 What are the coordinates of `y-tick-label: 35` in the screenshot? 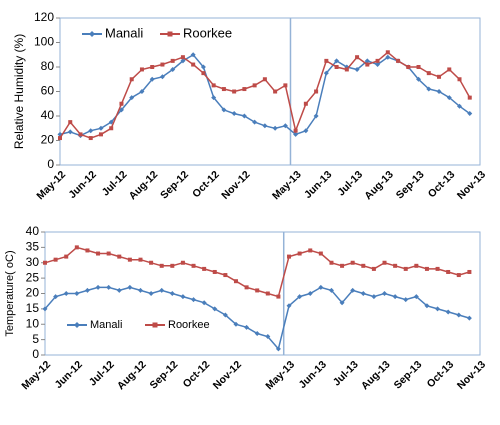 It's located at (33, 247).